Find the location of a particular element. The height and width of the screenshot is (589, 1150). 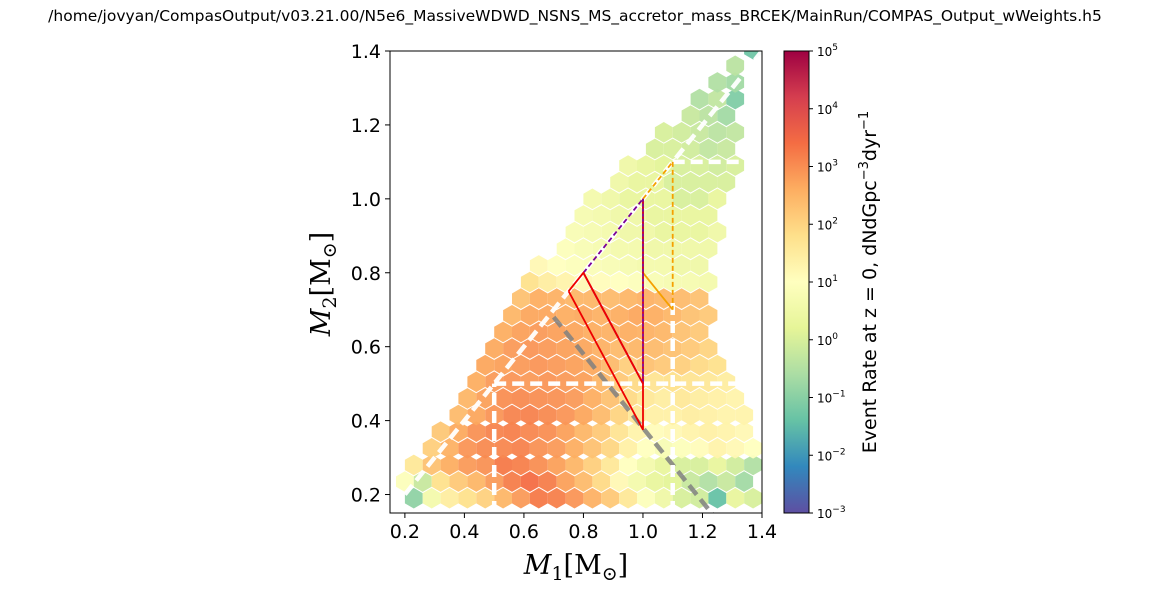

x-axis-ticks: 0.2 0.4 0.6 0.8 1.0 1.2 1.4 is located at coordinates (583, 528).